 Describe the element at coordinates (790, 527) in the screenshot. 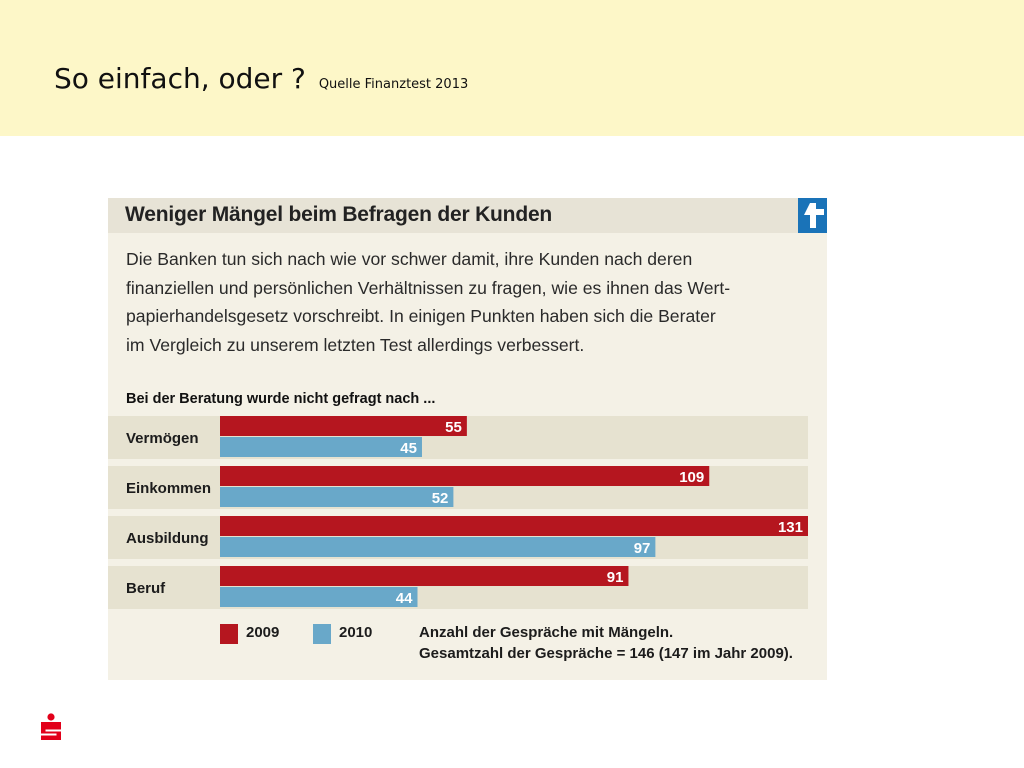

I see `bar-value-label: 131` at that location.